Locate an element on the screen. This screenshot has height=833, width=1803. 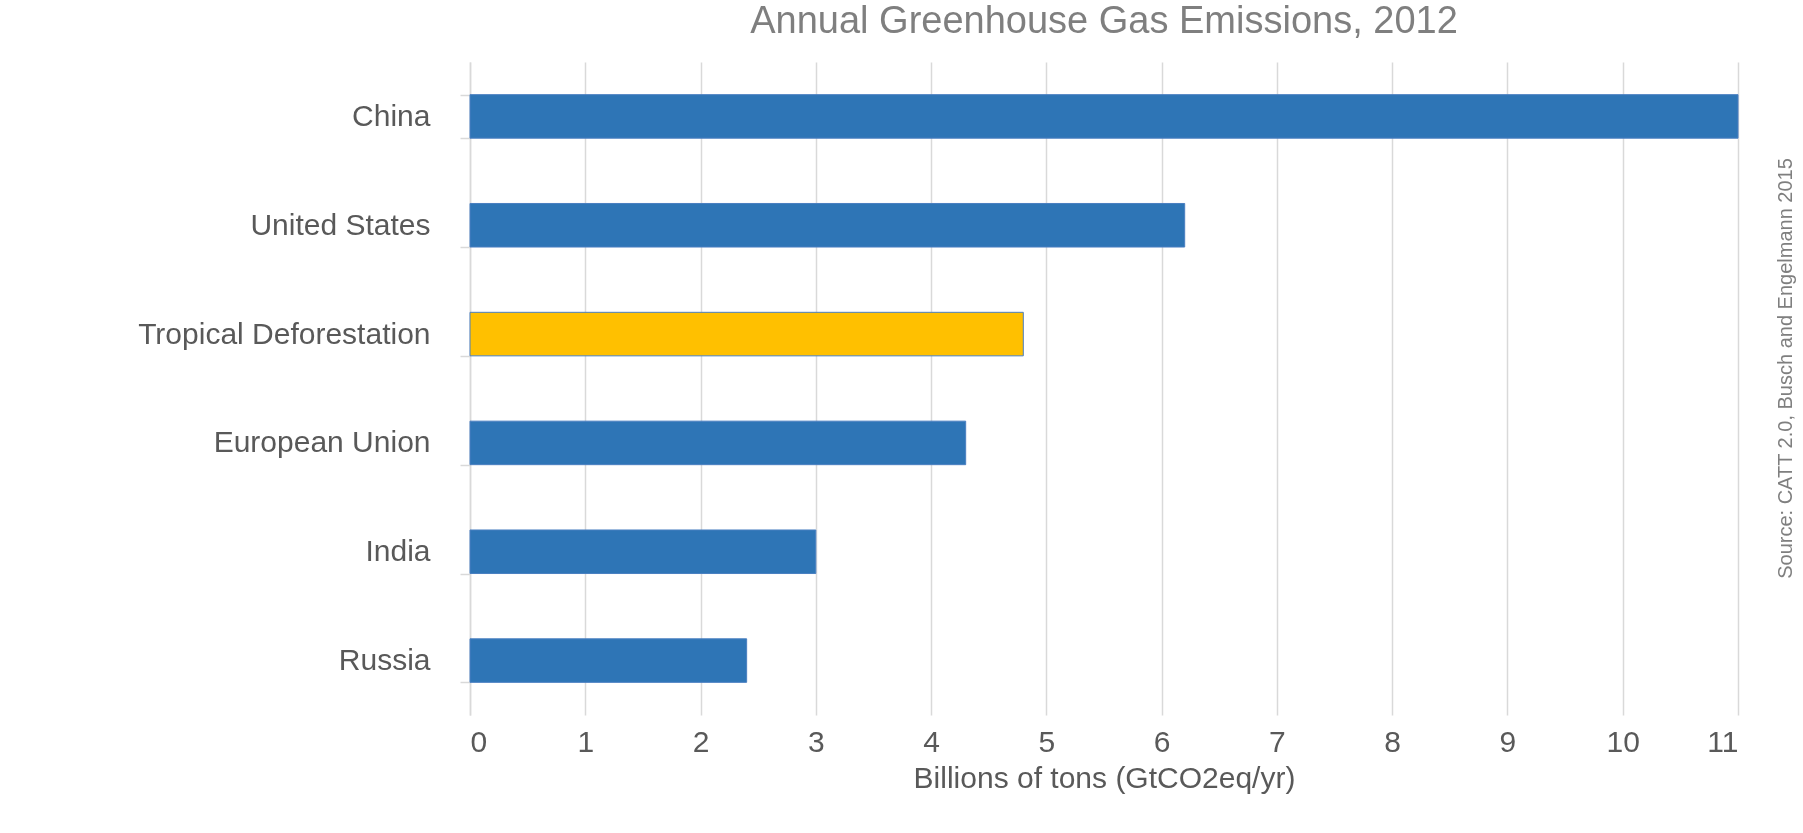
x-axis-title: Billions of tons (GtCO2eq/yr) is located at coordinates (1104, 777).